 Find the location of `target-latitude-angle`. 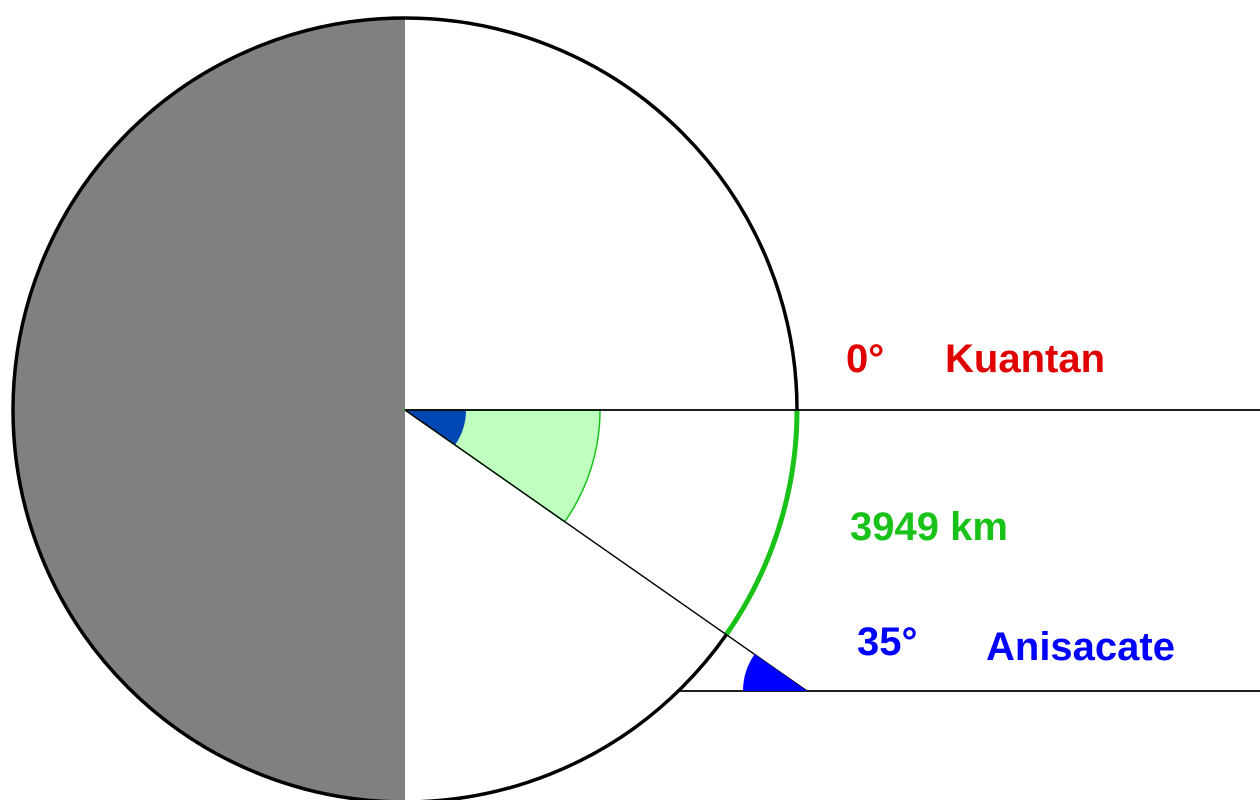

target-latitude-angle is located at coordinates (775, 672).